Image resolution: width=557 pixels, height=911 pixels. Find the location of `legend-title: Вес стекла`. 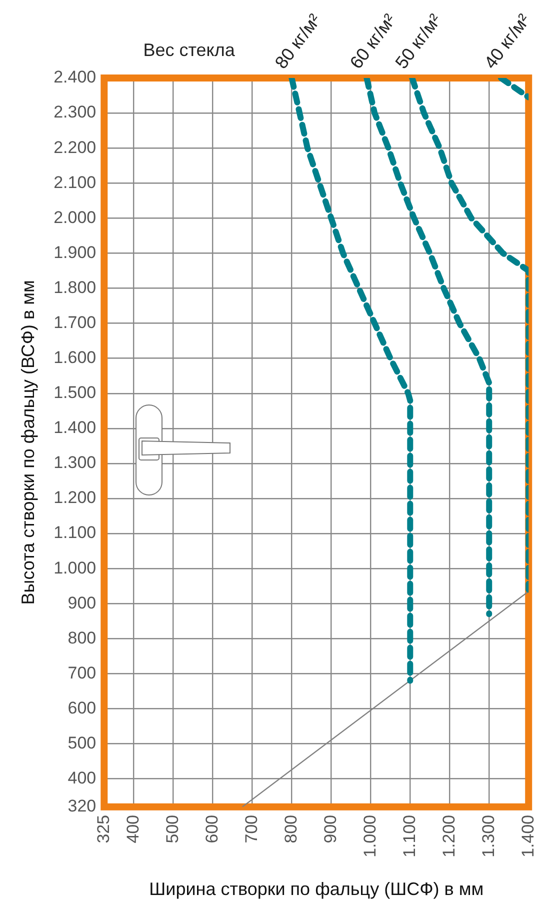

legend-title: Вес стекла is located at coordinates (189, 50).